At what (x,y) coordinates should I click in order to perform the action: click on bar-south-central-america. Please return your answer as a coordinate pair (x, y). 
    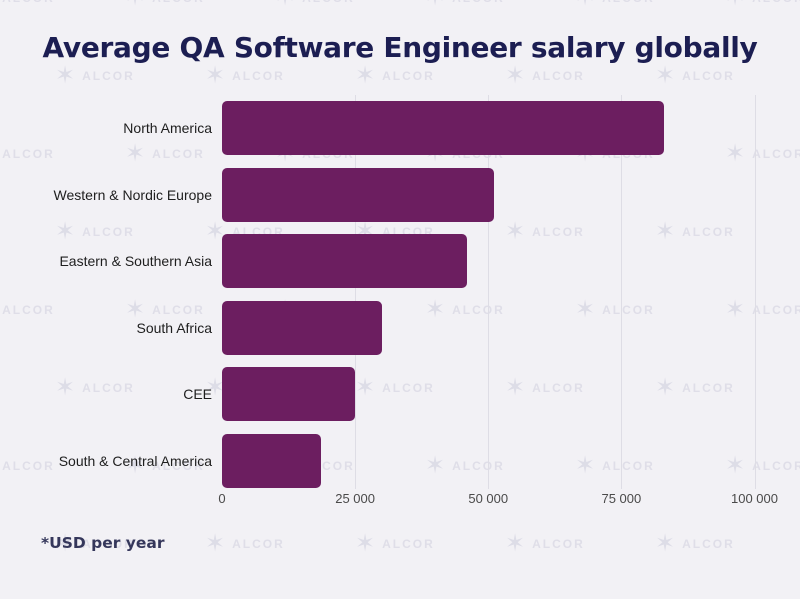
    Looking at the image, I should click on (271, 460).